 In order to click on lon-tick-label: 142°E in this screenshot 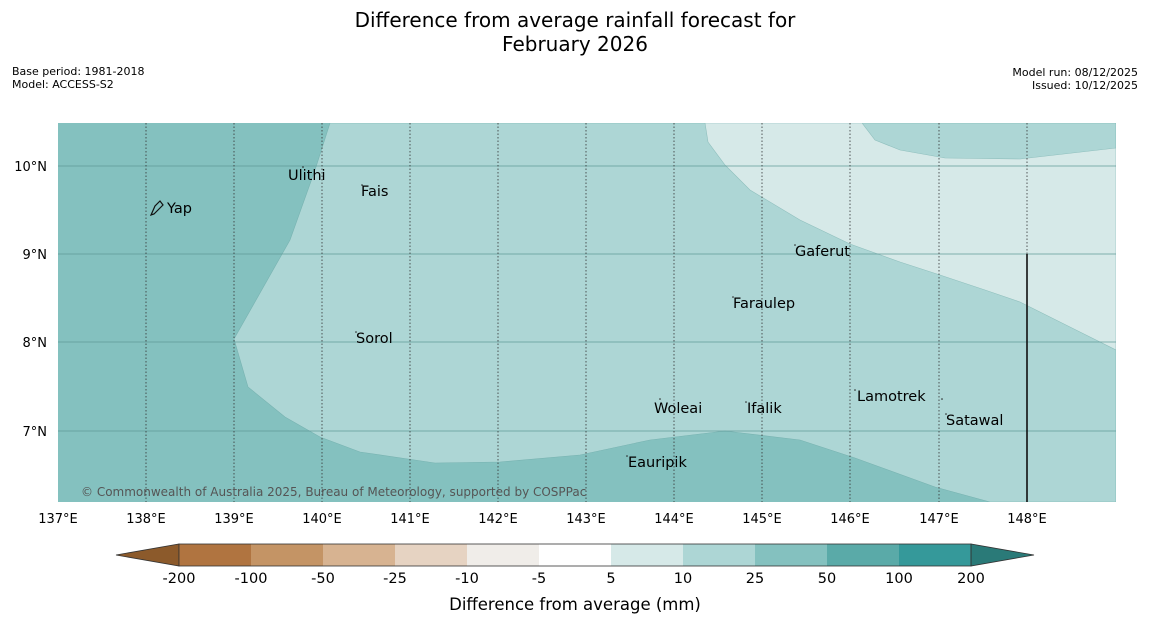, I will do `click(498, 519)`.